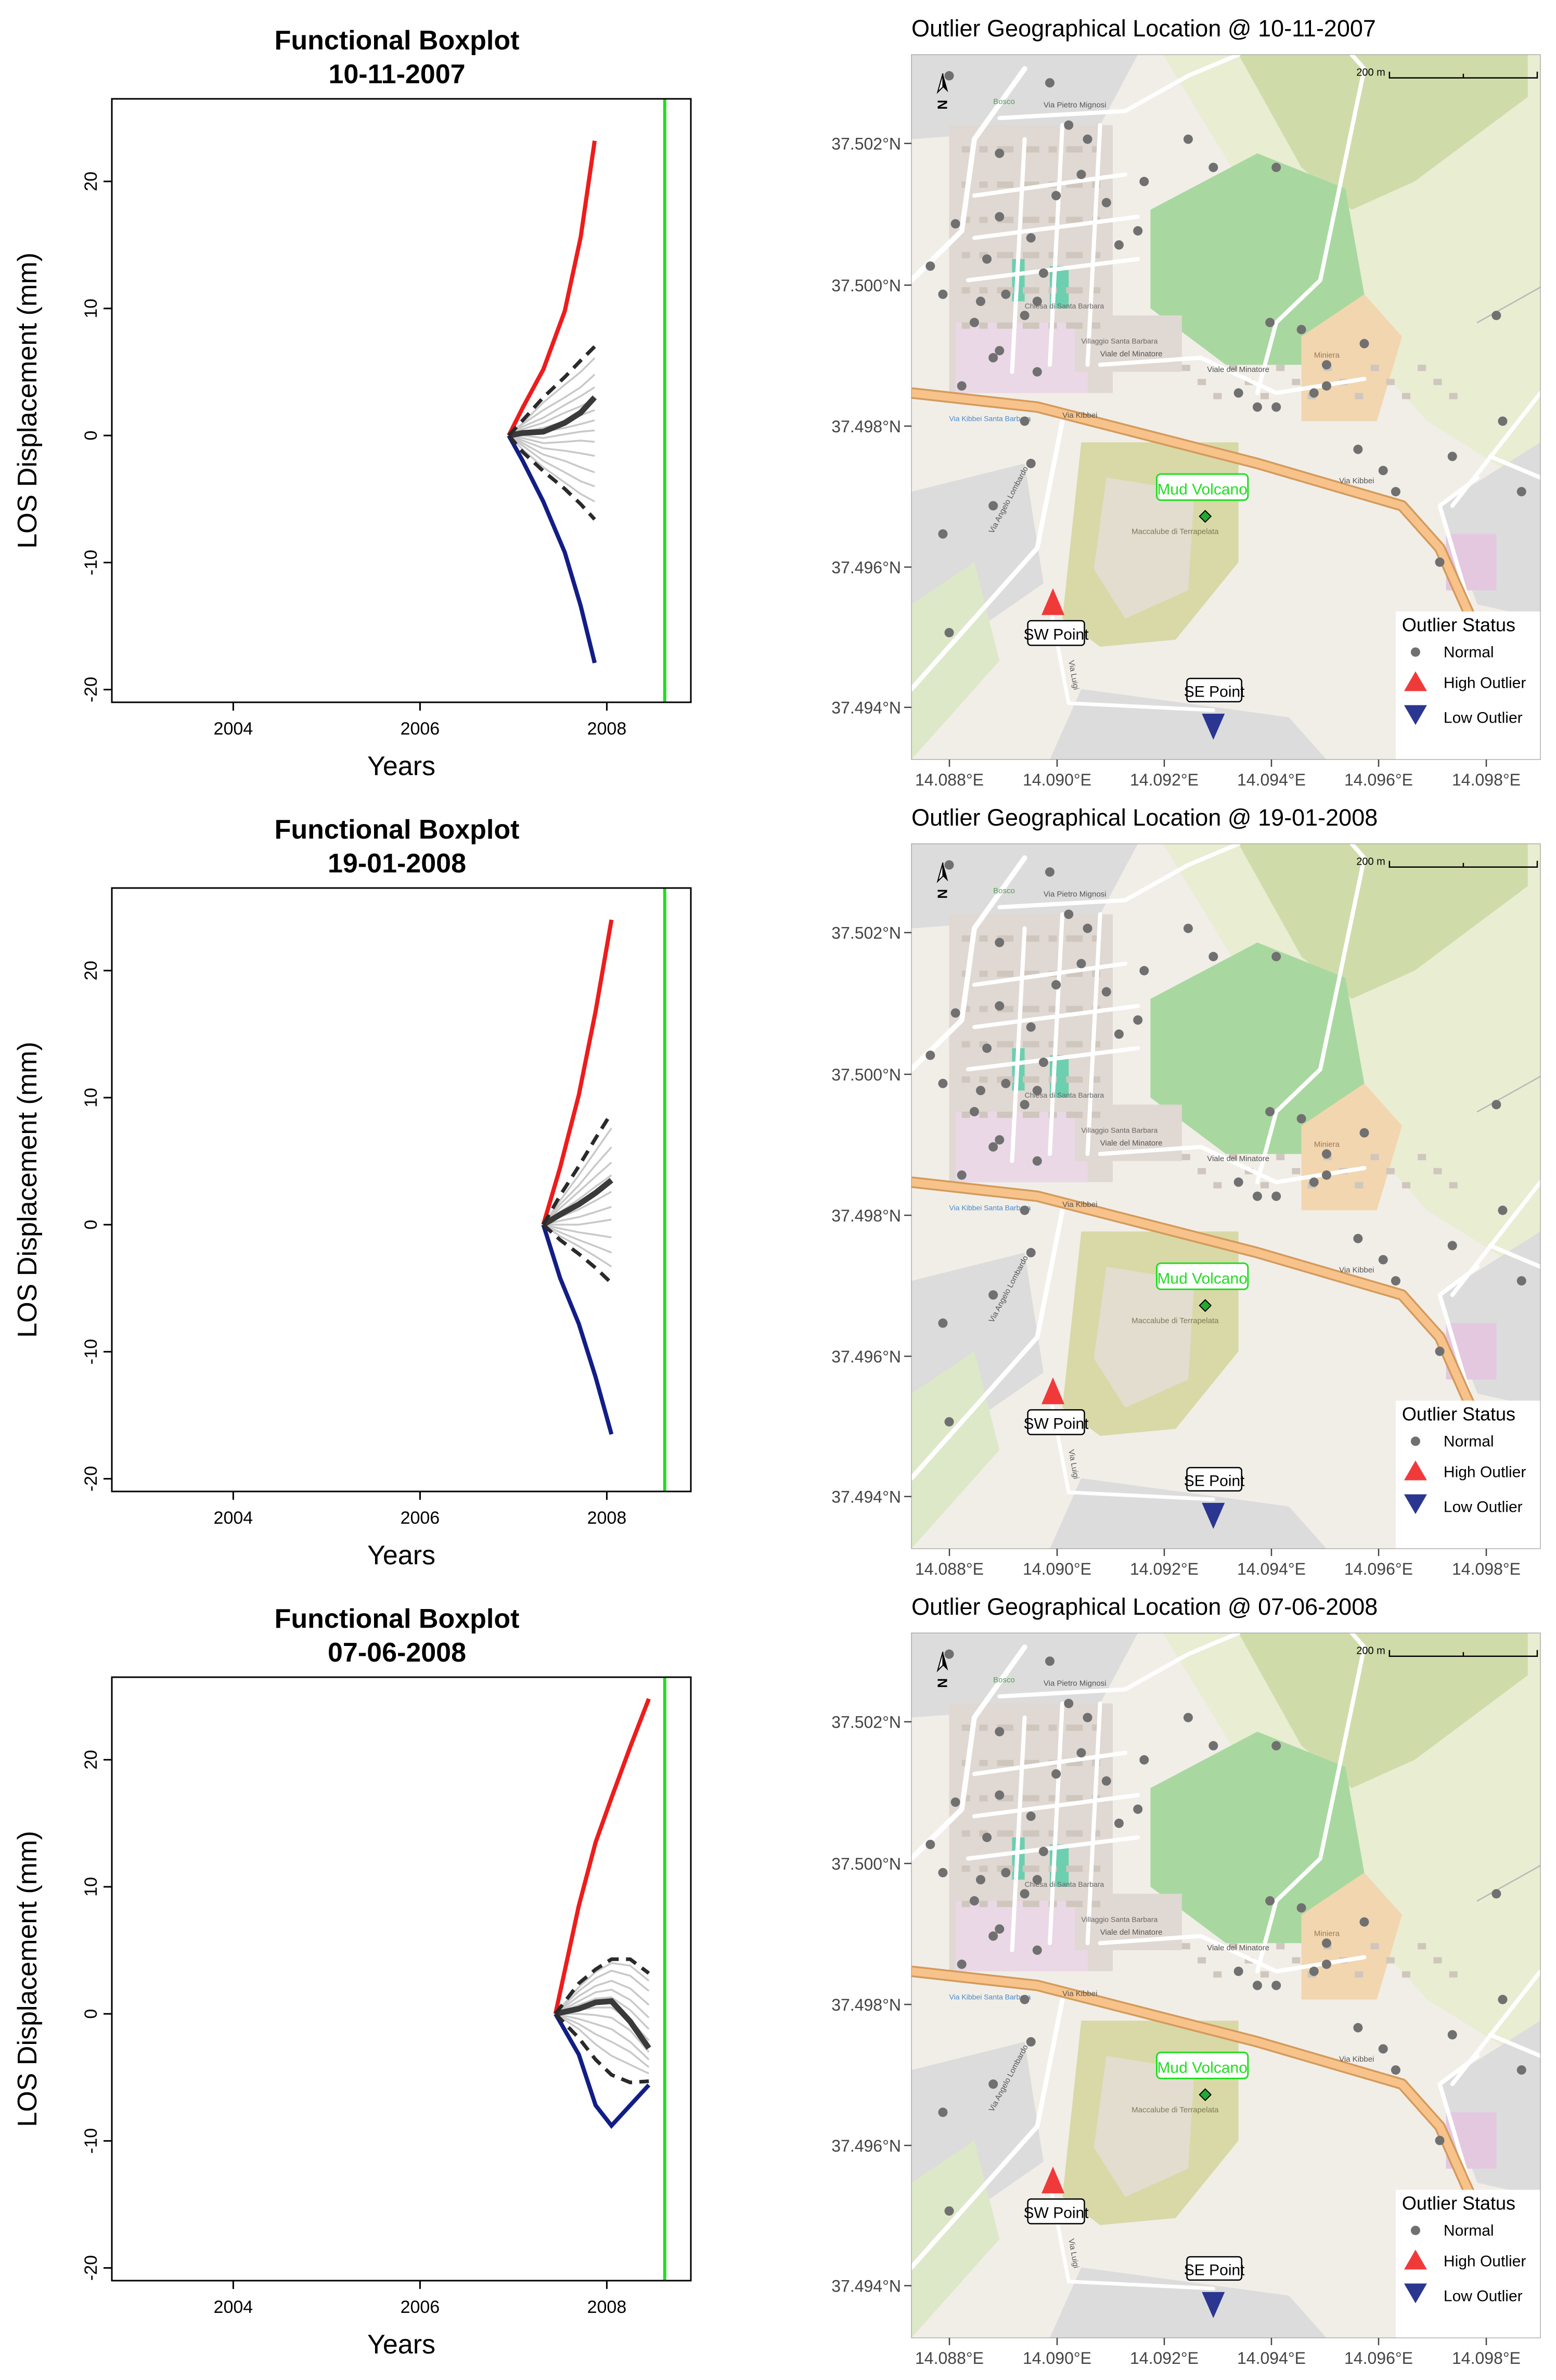 The height and width of the screenshot is (2380, 1556). What do you see at coordinates (233, 1518) in the screenshot?
I see `x-tick-label: 2004` at bounding box center [233, 1518].